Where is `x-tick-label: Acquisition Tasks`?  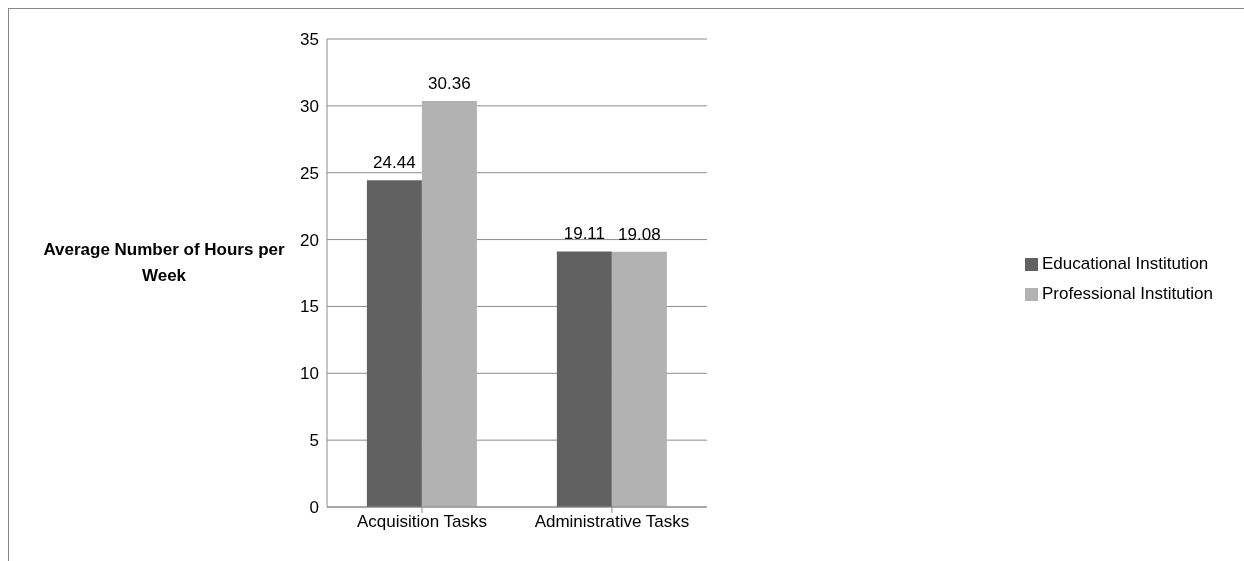 x-tick-label: Acquisition Tasks is located at coordinates (422, 522).